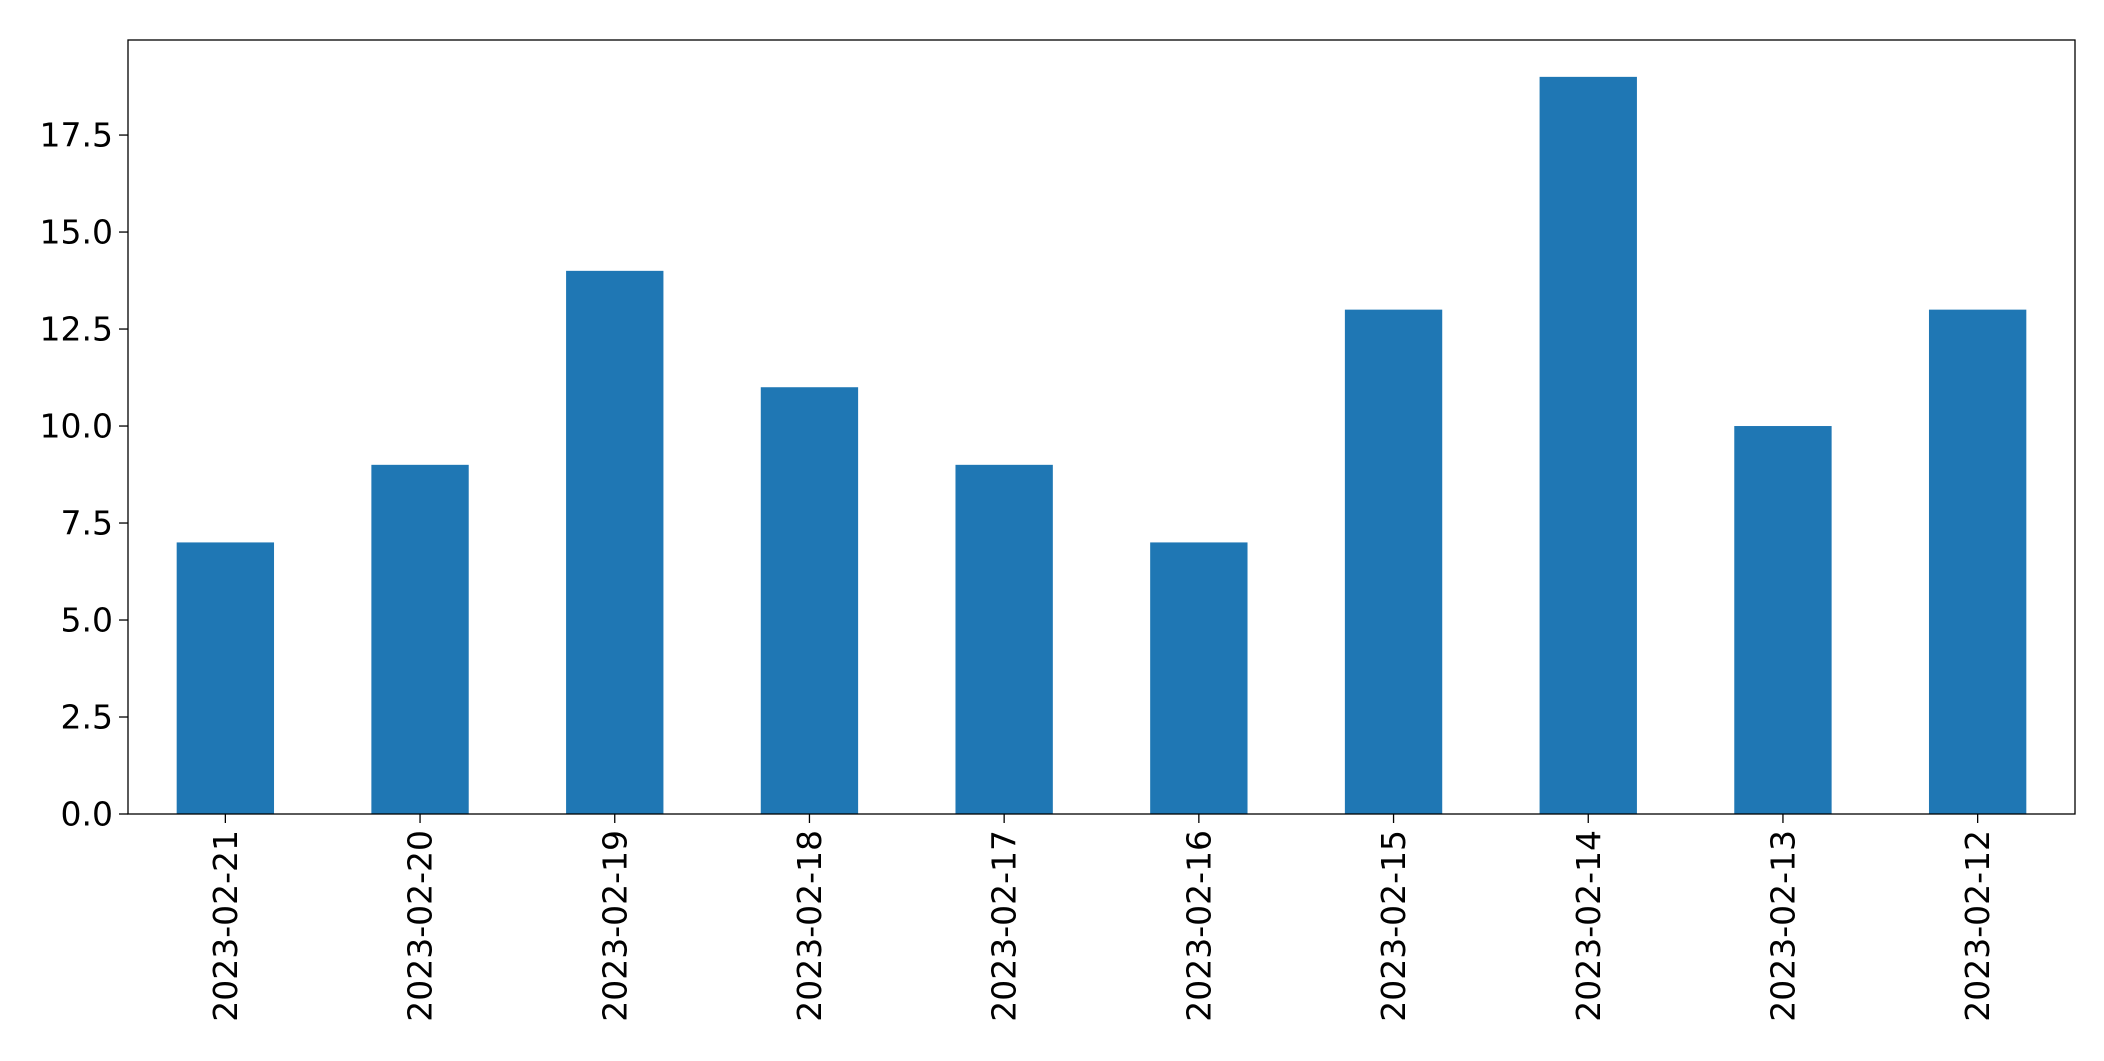 The height and width of the screenshot is (1061, 2104). Describe the element at coordinates (1198, 926) in the screenshot. I see `x-tick-label: 2023-02-16` at that location.